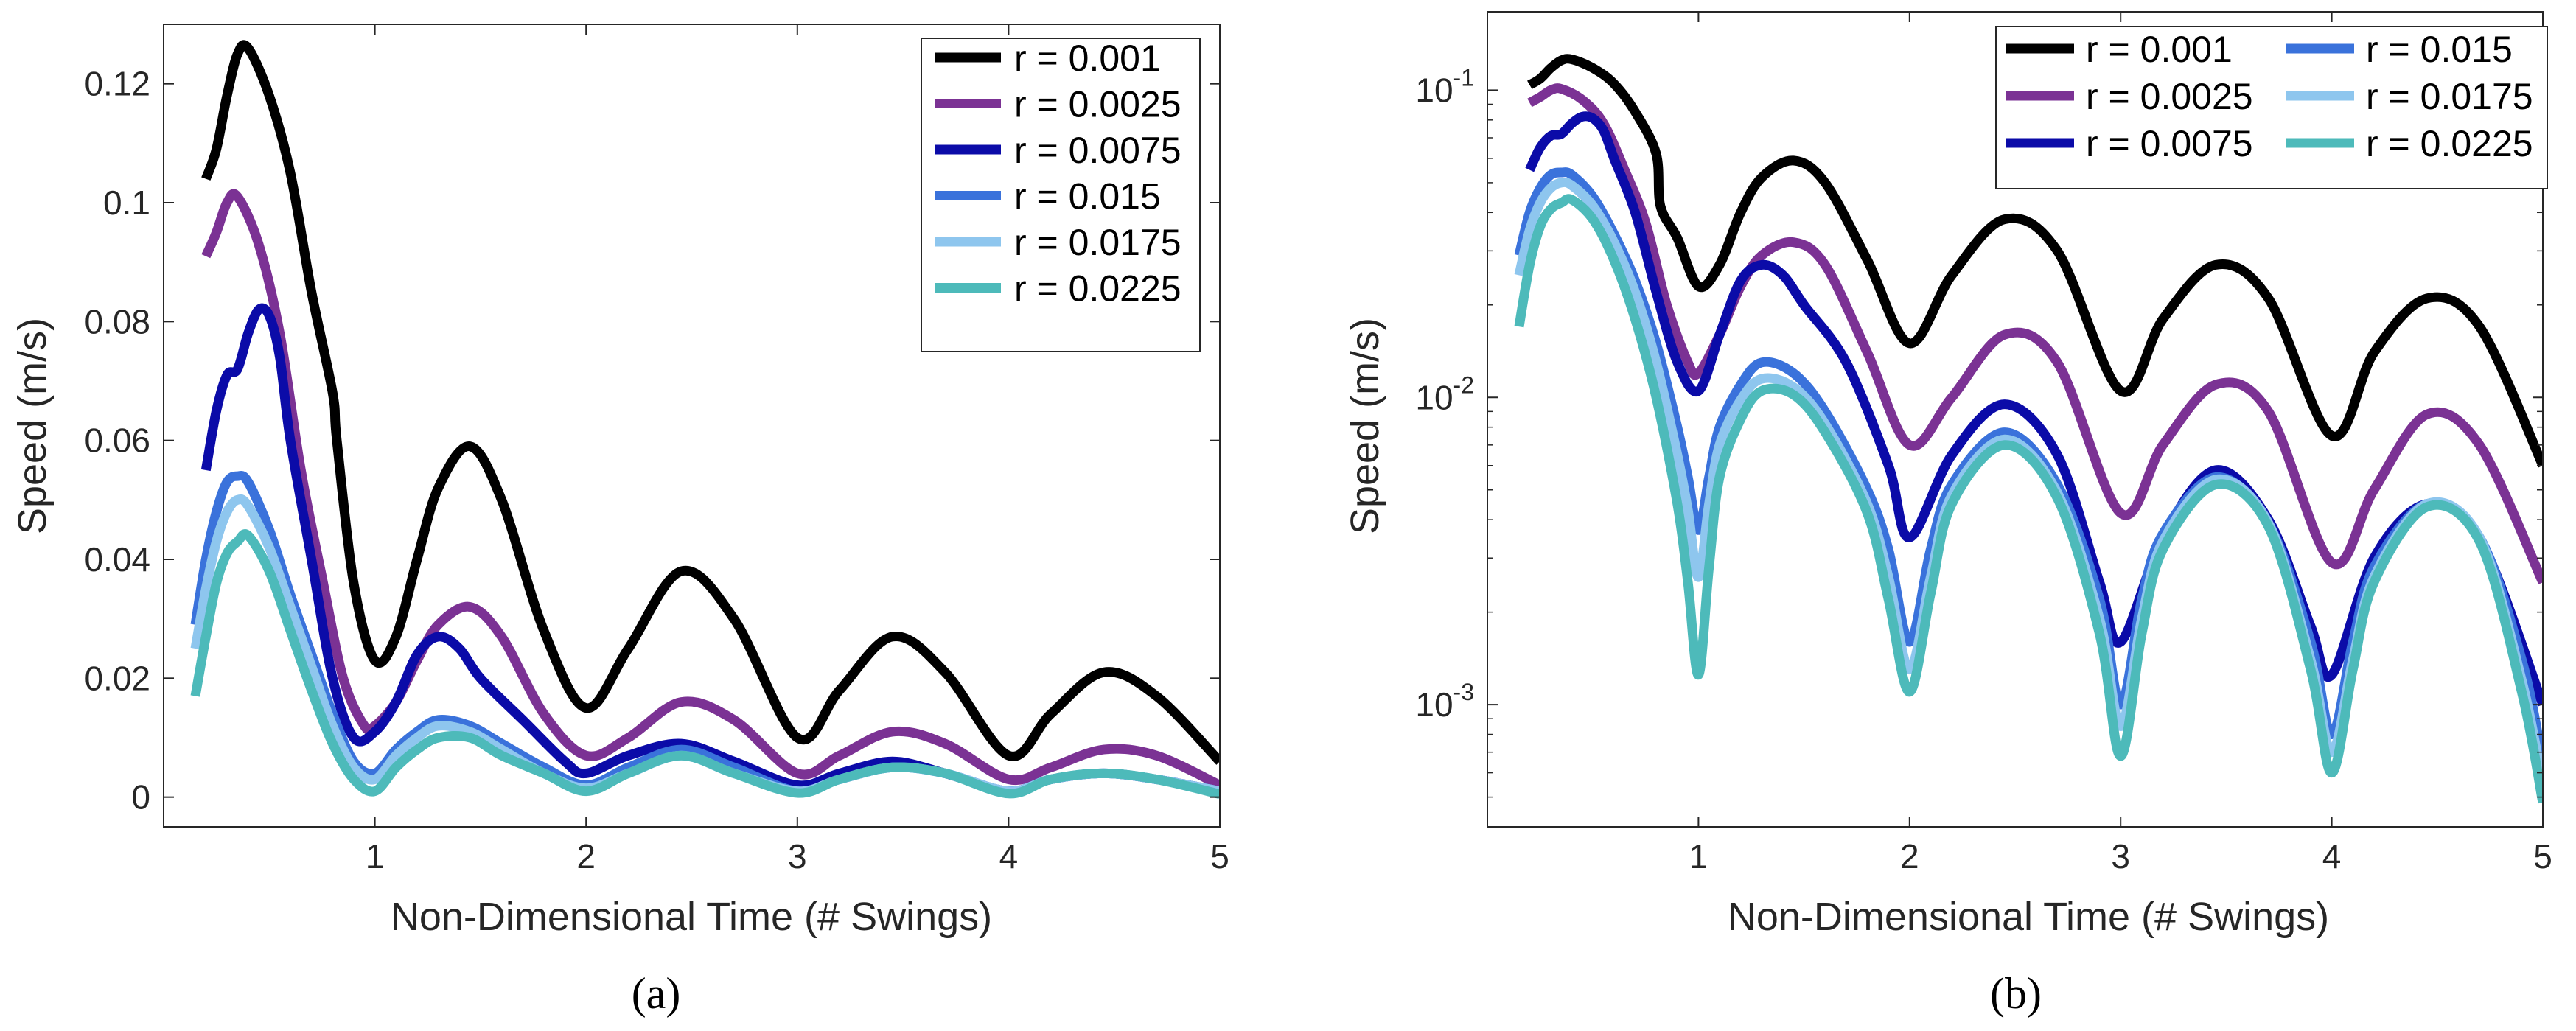  I want to click on y-tick-label-a: 0.1, so click(126, 203).